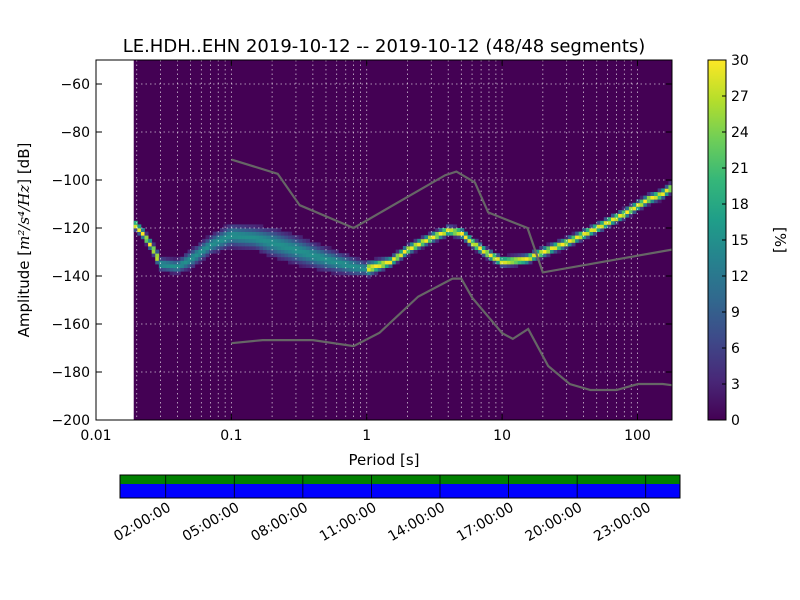 This screenshot has width=800, height=600. Describe the element at coordinates (735, 421) in the screenshot. I see `colorbar-tick-label: 0` at that location.